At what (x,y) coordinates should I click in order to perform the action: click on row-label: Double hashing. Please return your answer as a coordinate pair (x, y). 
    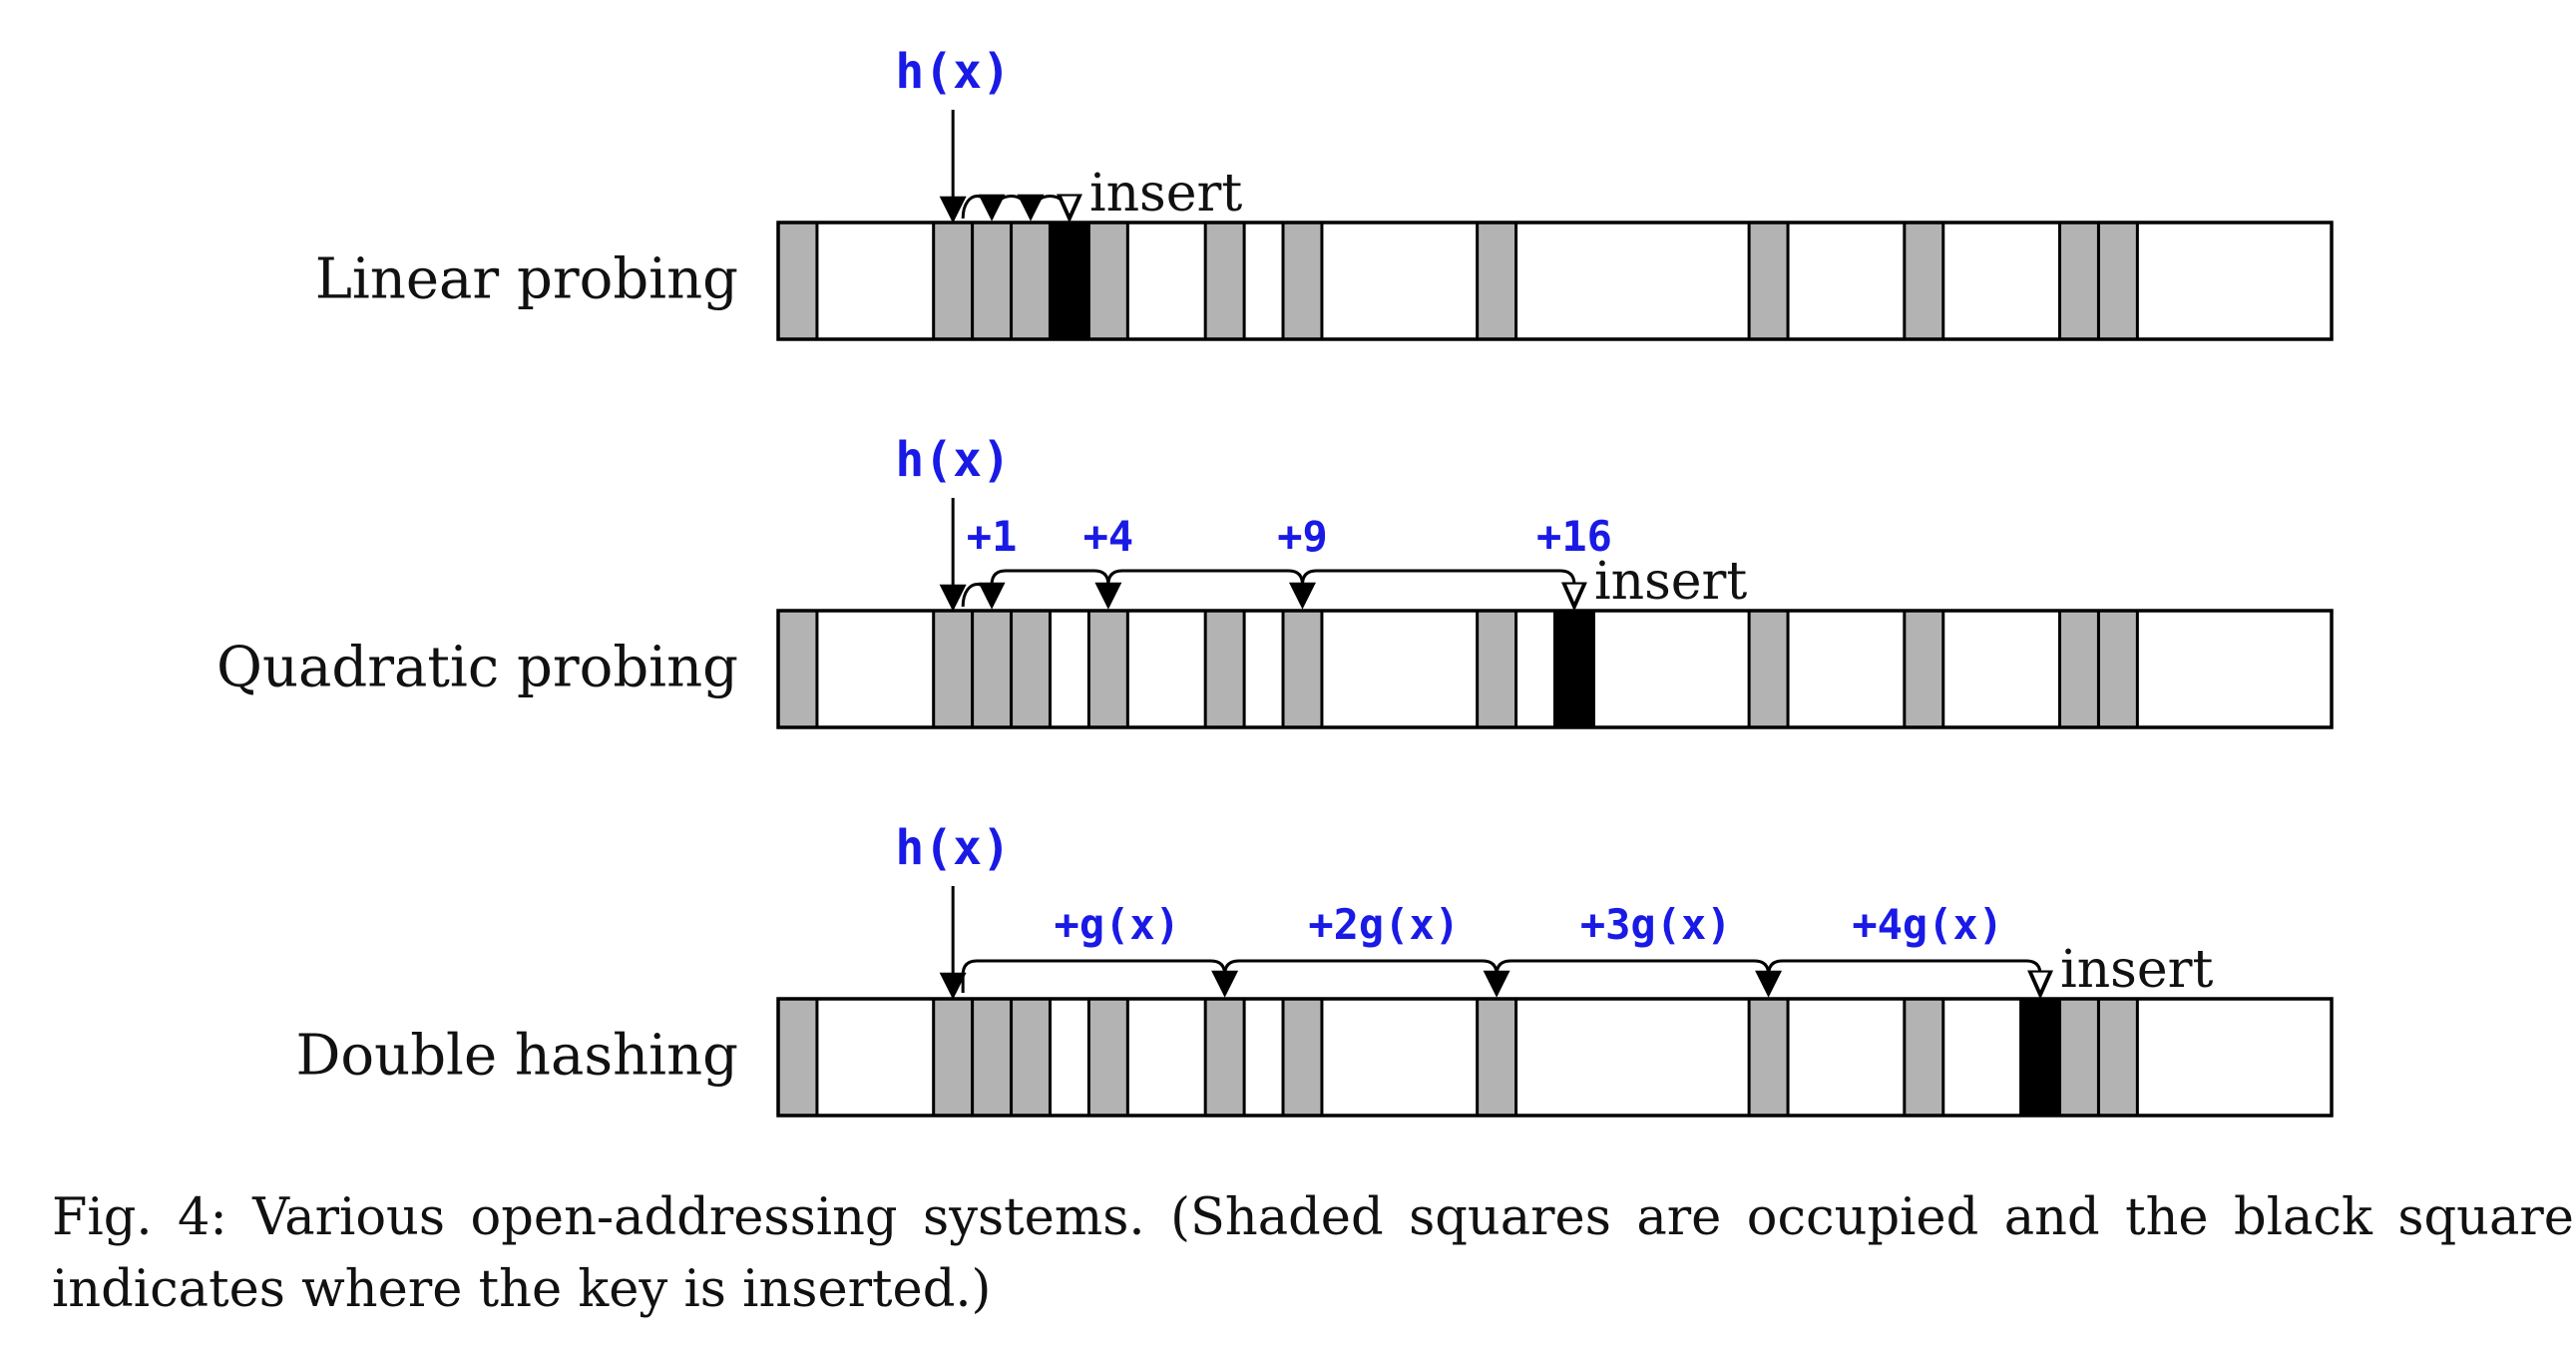
    Looking at the image, I should click on (517, 1056).